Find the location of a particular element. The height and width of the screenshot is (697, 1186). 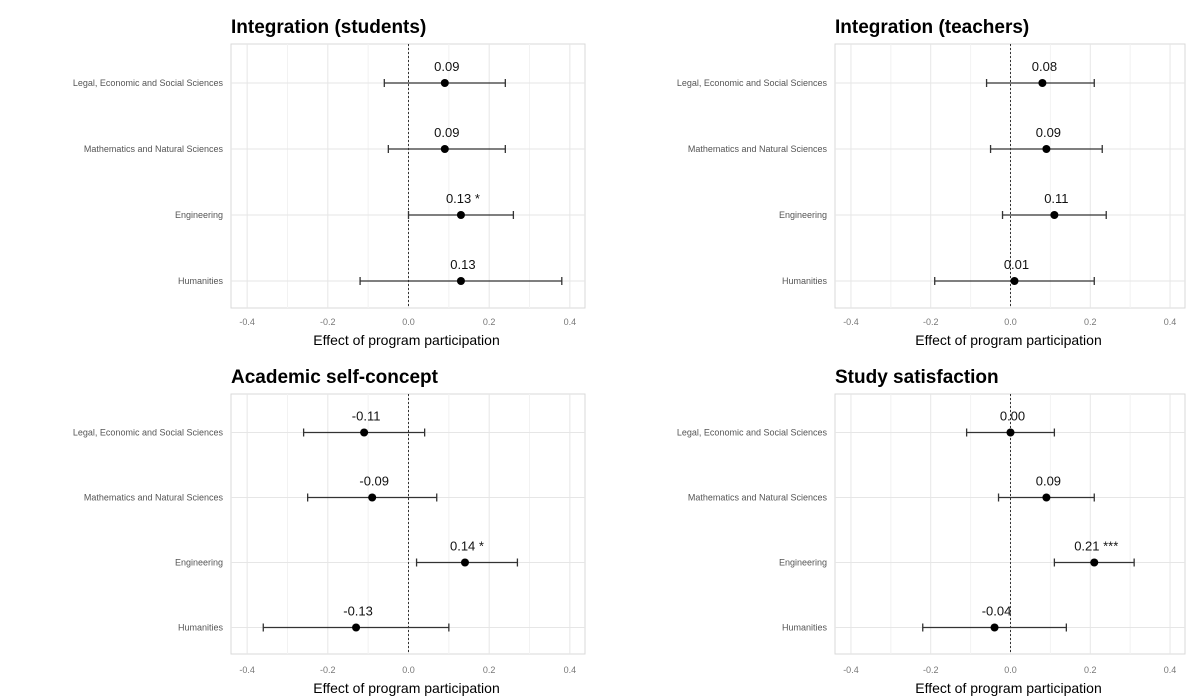

data-label: -0.04 is located at coordinates (997, 611).